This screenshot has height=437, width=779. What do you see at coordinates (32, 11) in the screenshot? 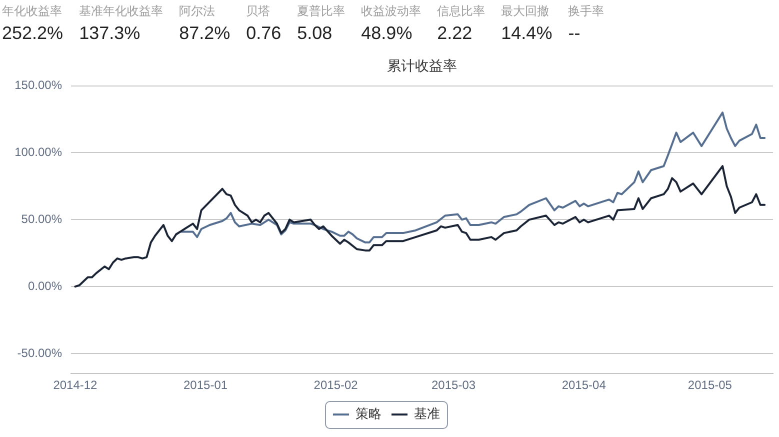
I see `category-label: 年化收益率` at bounding box center [32, 11].